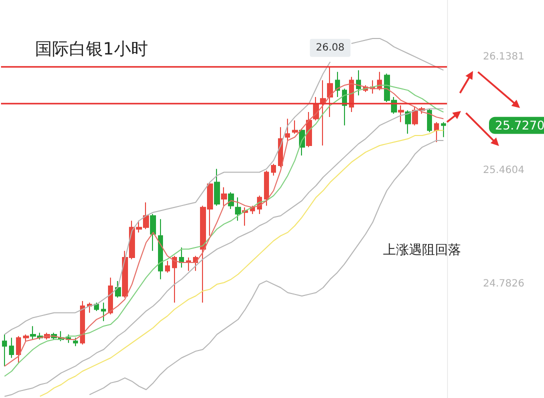 Image resolution: width=544 pixels, height=398 pixels. Describe the element at coordinates (91, 50) in the screenshot. I see `text: 国际白银1小时` at that location.